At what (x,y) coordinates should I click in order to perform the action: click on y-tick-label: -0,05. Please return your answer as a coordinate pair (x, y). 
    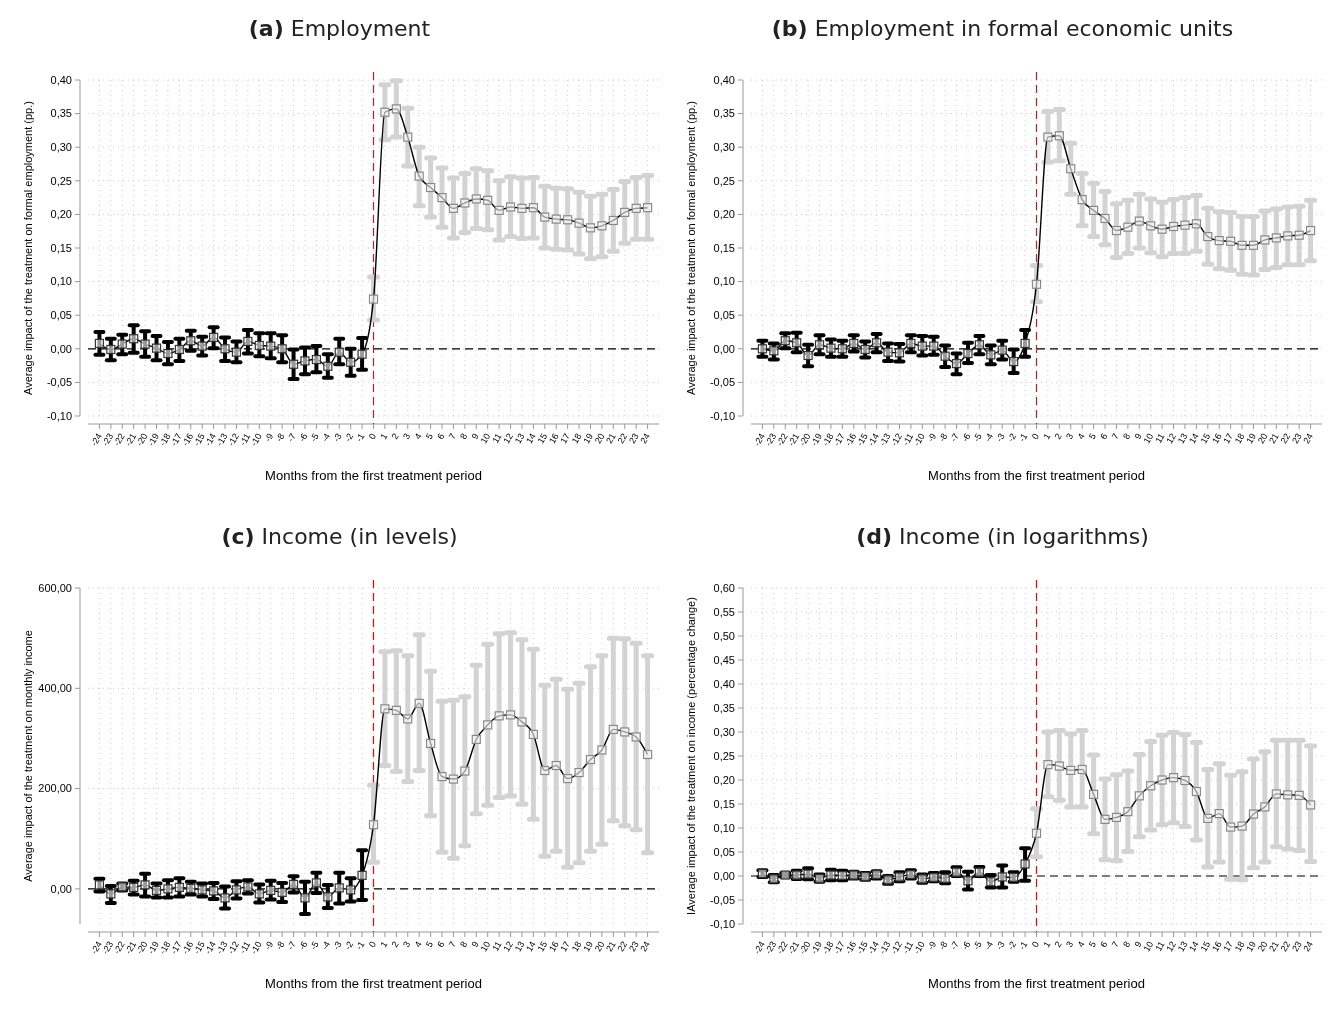
    Looking at the image, I should click on (59, 382).